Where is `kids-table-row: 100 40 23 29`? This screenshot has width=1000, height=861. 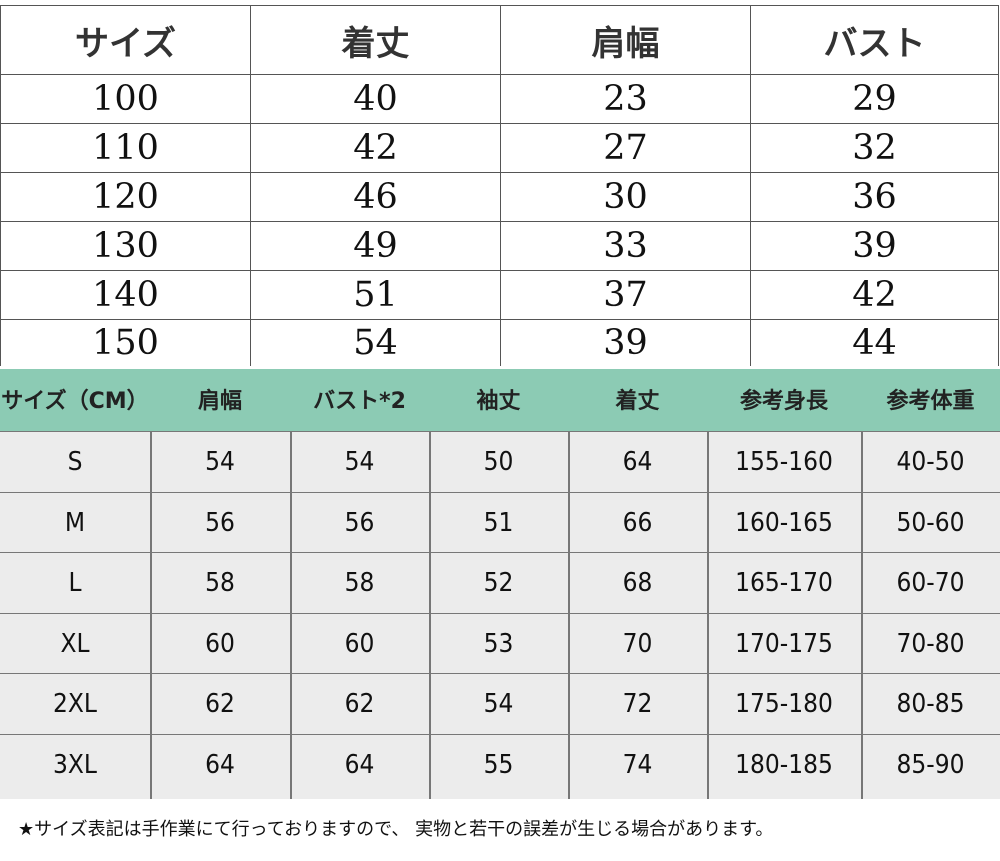
kids-table-row: 100 40 23 29 is located at coordinates (499, 99).